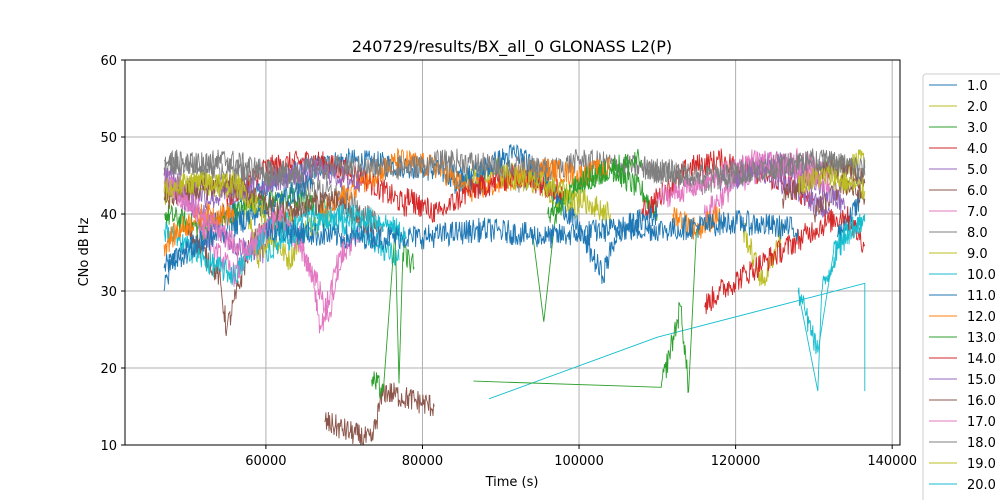 The height and width of the screenshot is (500, 1000). Describe the element at coordinates (981, 464) in the screenshot. I see `legend-entry-label: 19.0` at that location.